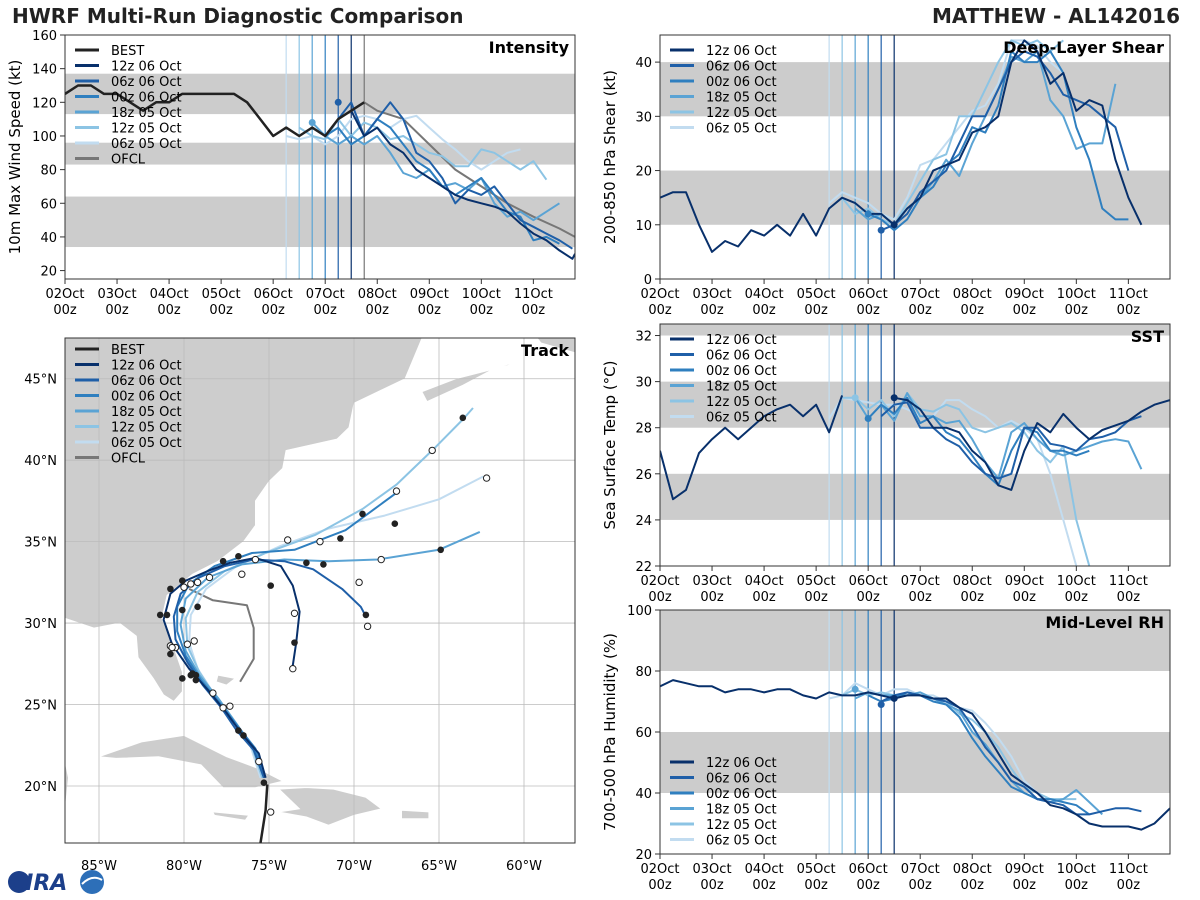 This screenshot has height=900, width=1200. I want to click on sst-ytick-label: 26, so click(643, 475).